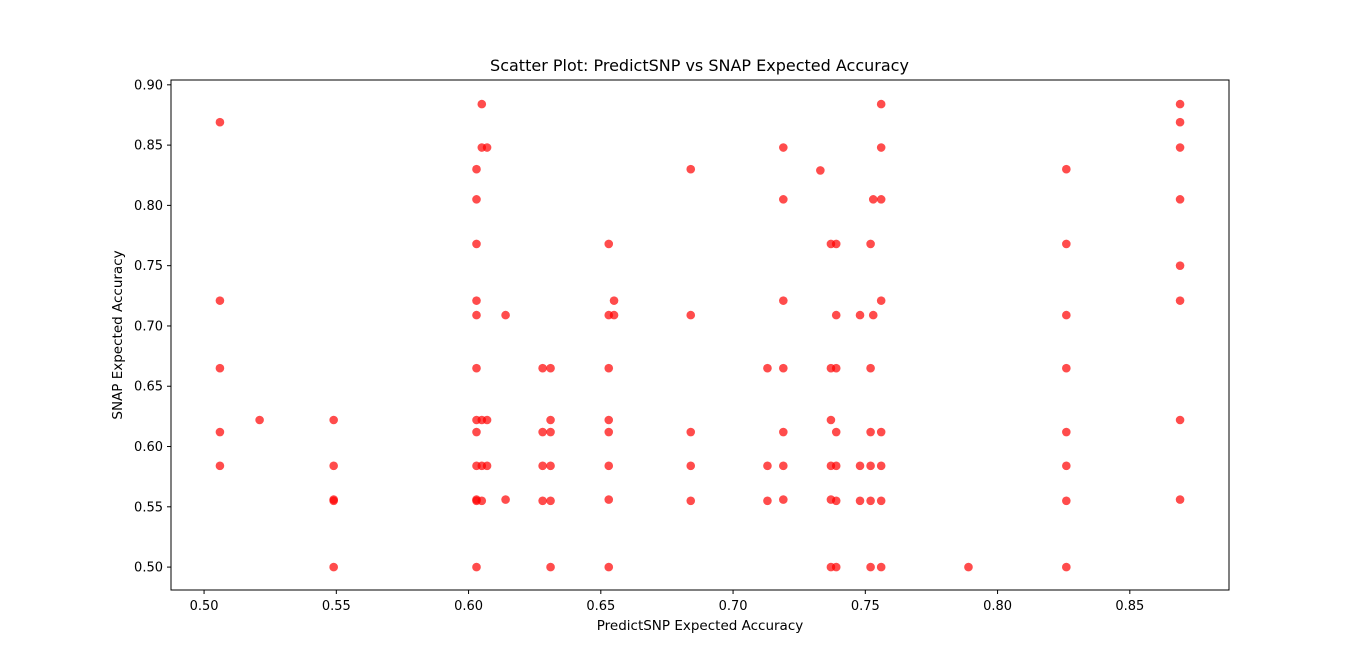 The width and height of the screenshot is (1366, 663). I want to click on y-tick-label: 0.60, so click(148, 447).